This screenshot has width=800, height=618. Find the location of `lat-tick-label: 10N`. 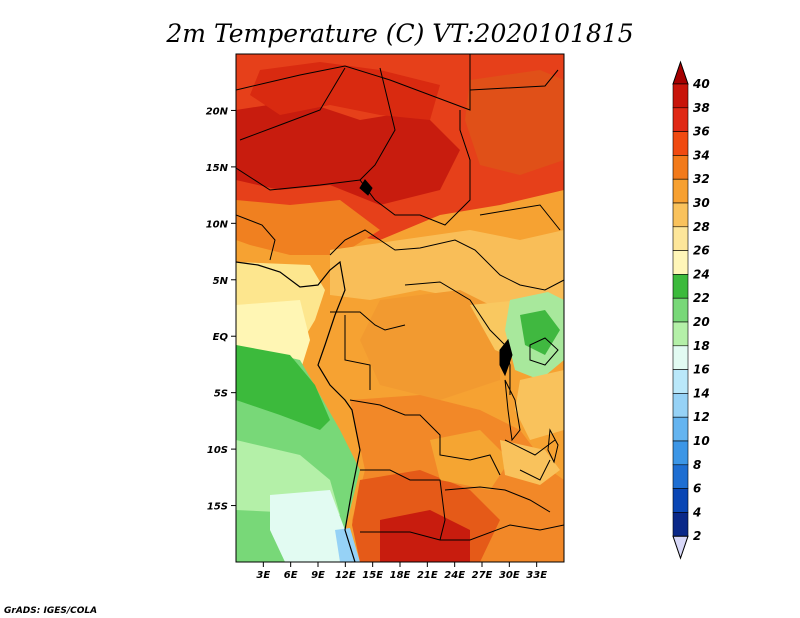

lat-tick-label: 10N is located at coordinates (217, 224).